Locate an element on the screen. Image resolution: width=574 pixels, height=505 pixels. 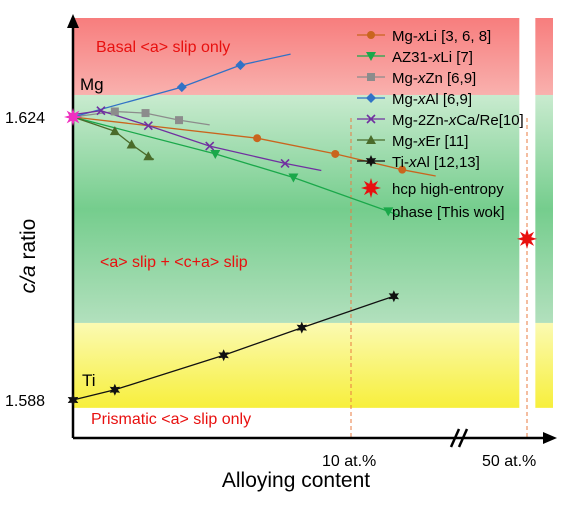
legend-label: Mg-xZn [6,9] is located at coordinates (434, 78).